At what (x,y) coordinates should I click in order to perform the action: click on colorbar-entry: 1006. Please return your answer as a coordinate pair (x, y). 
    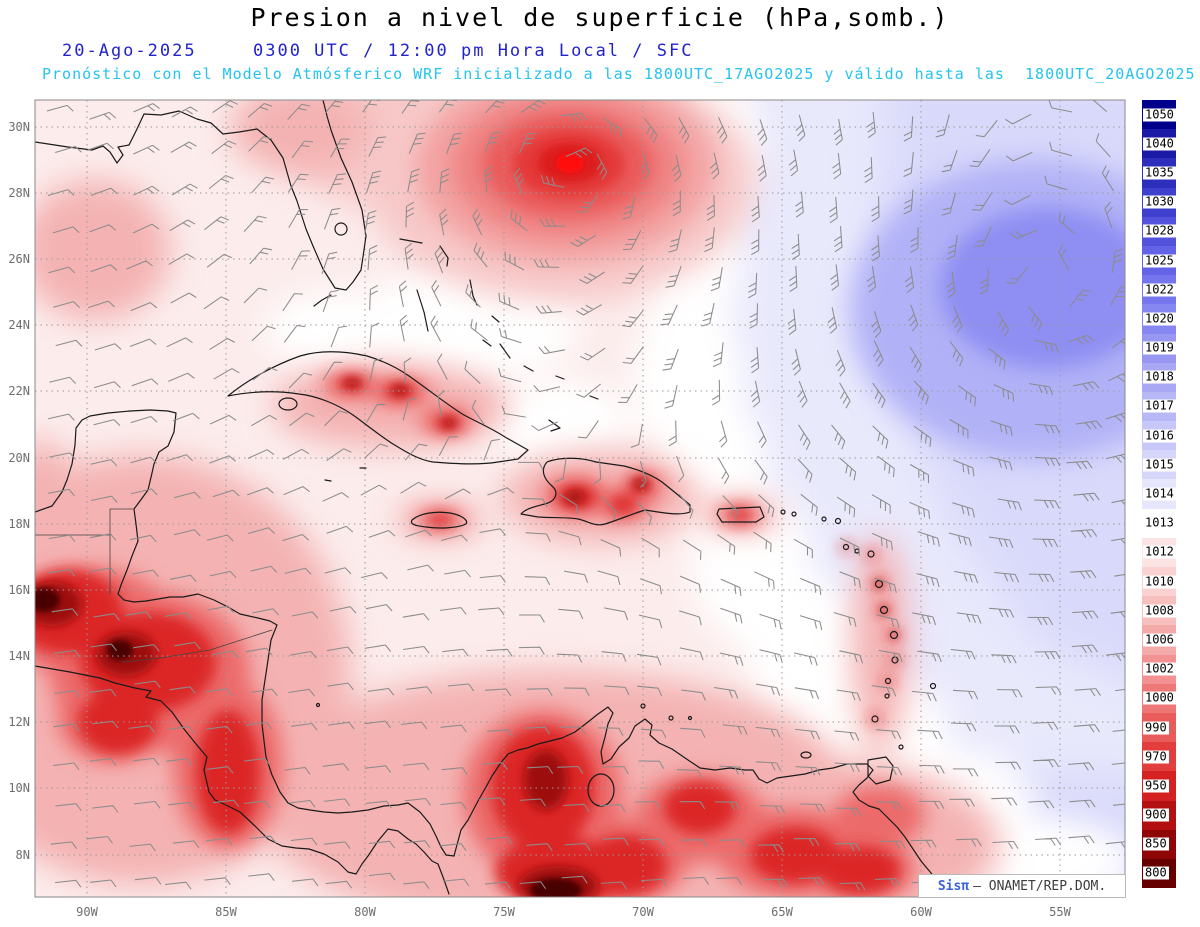
    Looking at the image, I should click on (1164, 640).